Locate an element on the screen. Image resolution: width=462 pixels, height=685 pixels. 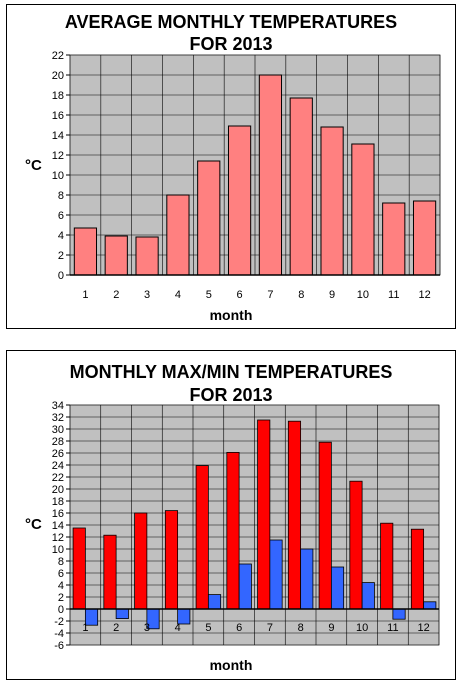
chart1-y-tick-label: 0 is located at coordinates (61, 276).